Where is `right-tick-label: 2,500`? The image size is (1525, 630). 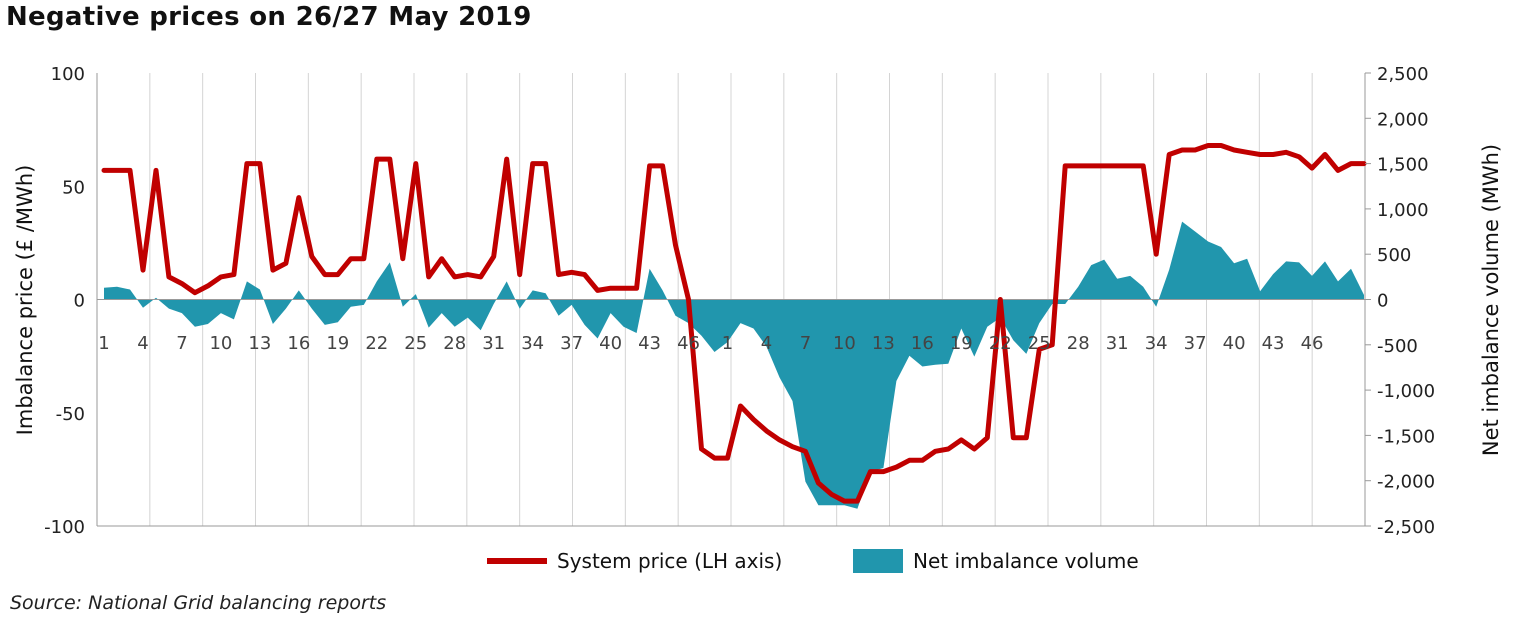
right-tick-label: 2,500 is located at coordinates (1403, 74).